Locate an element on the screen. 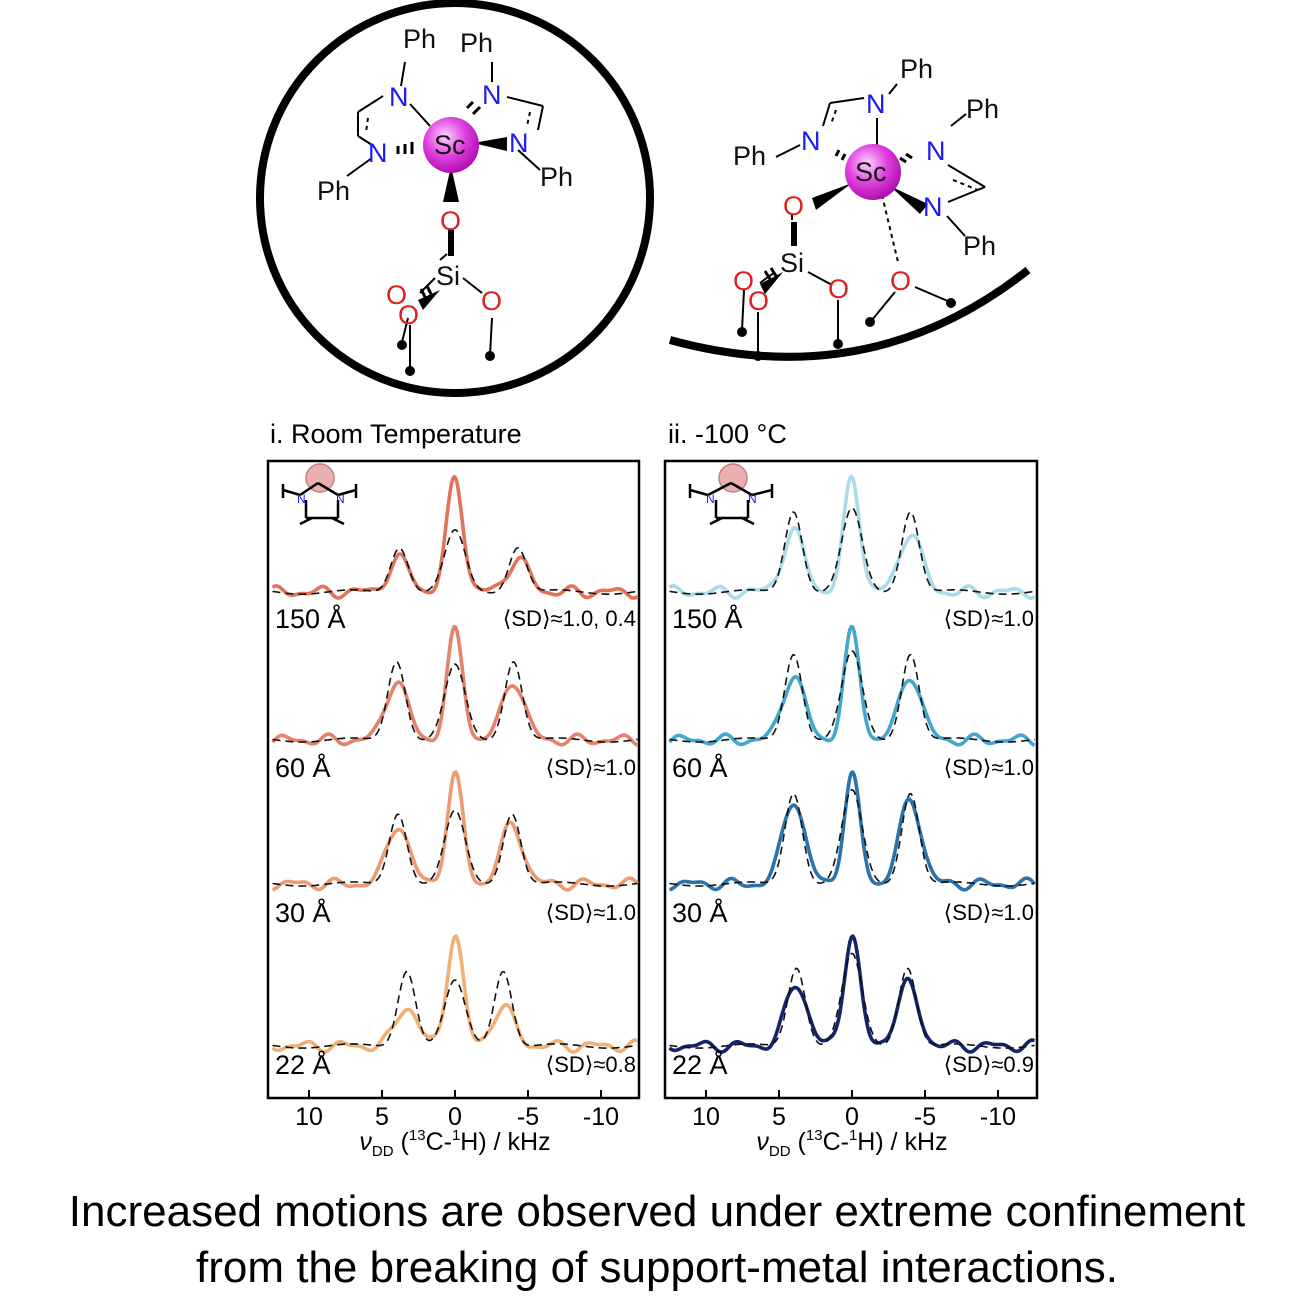 The height and width of the screenshot is (1298, 1314). order-parameter-label: ⟨SD⟩≈0.9 is located at coordinates (989, 1064).